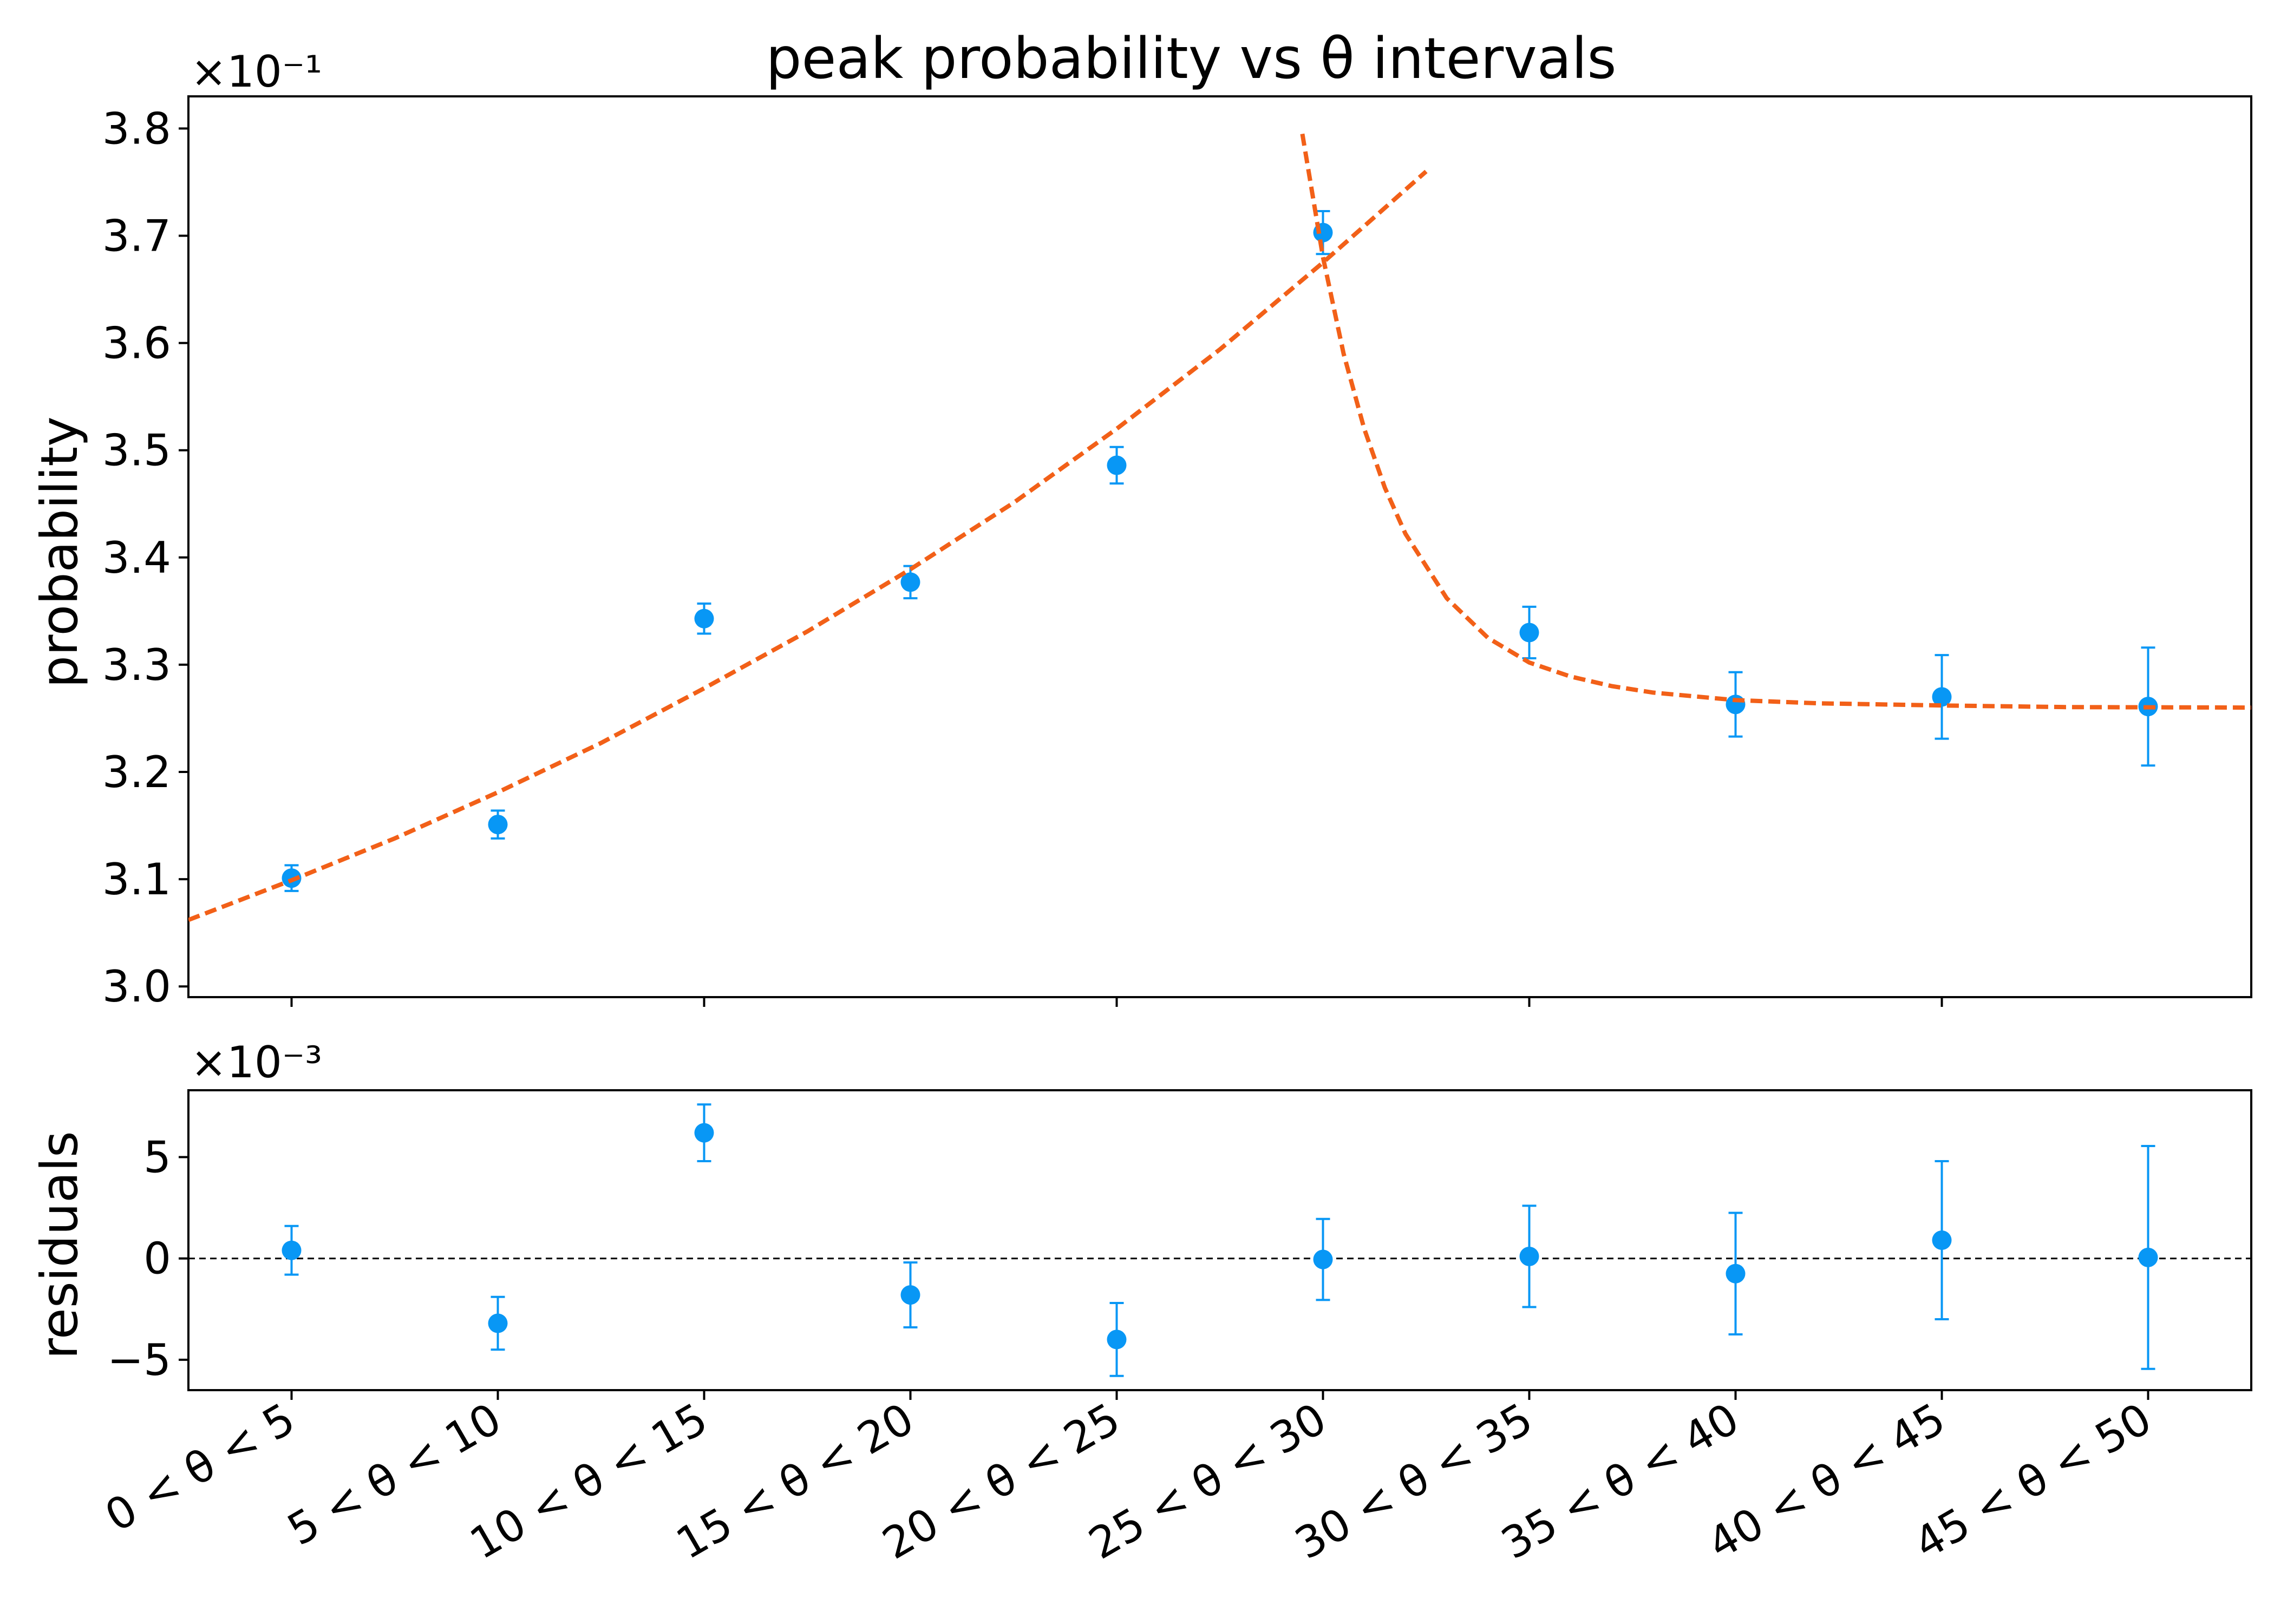 This screenshot has height=1624, width=2274. Describe the element at coordinates (137, 558) in the screenshot. I see `main-y-tick-label: 3.4` at that location.